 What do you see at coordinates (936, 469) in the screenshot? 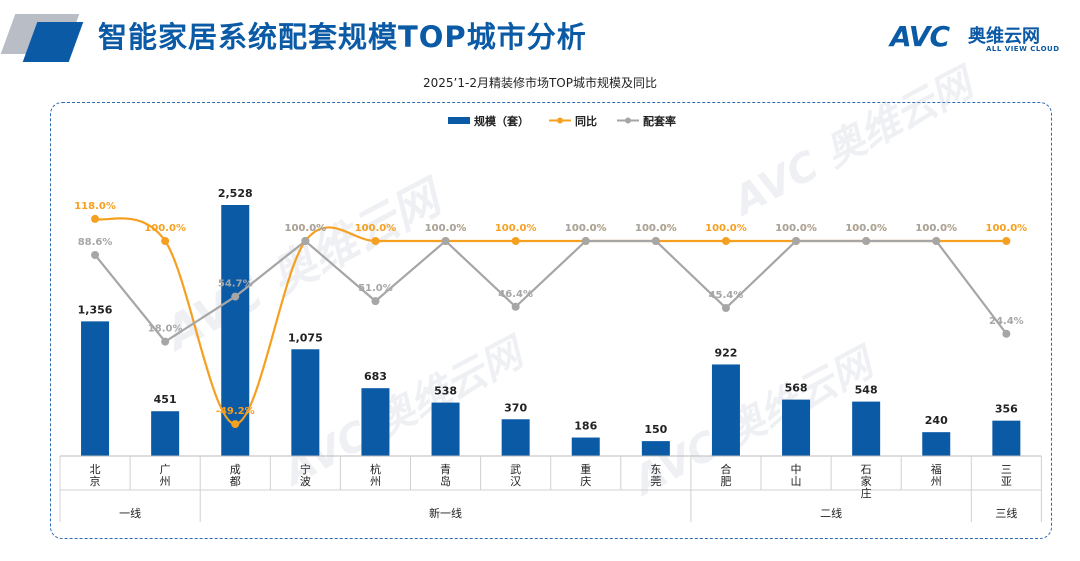
I see `x-tick-label: 福` at bounding box center [936, 469].